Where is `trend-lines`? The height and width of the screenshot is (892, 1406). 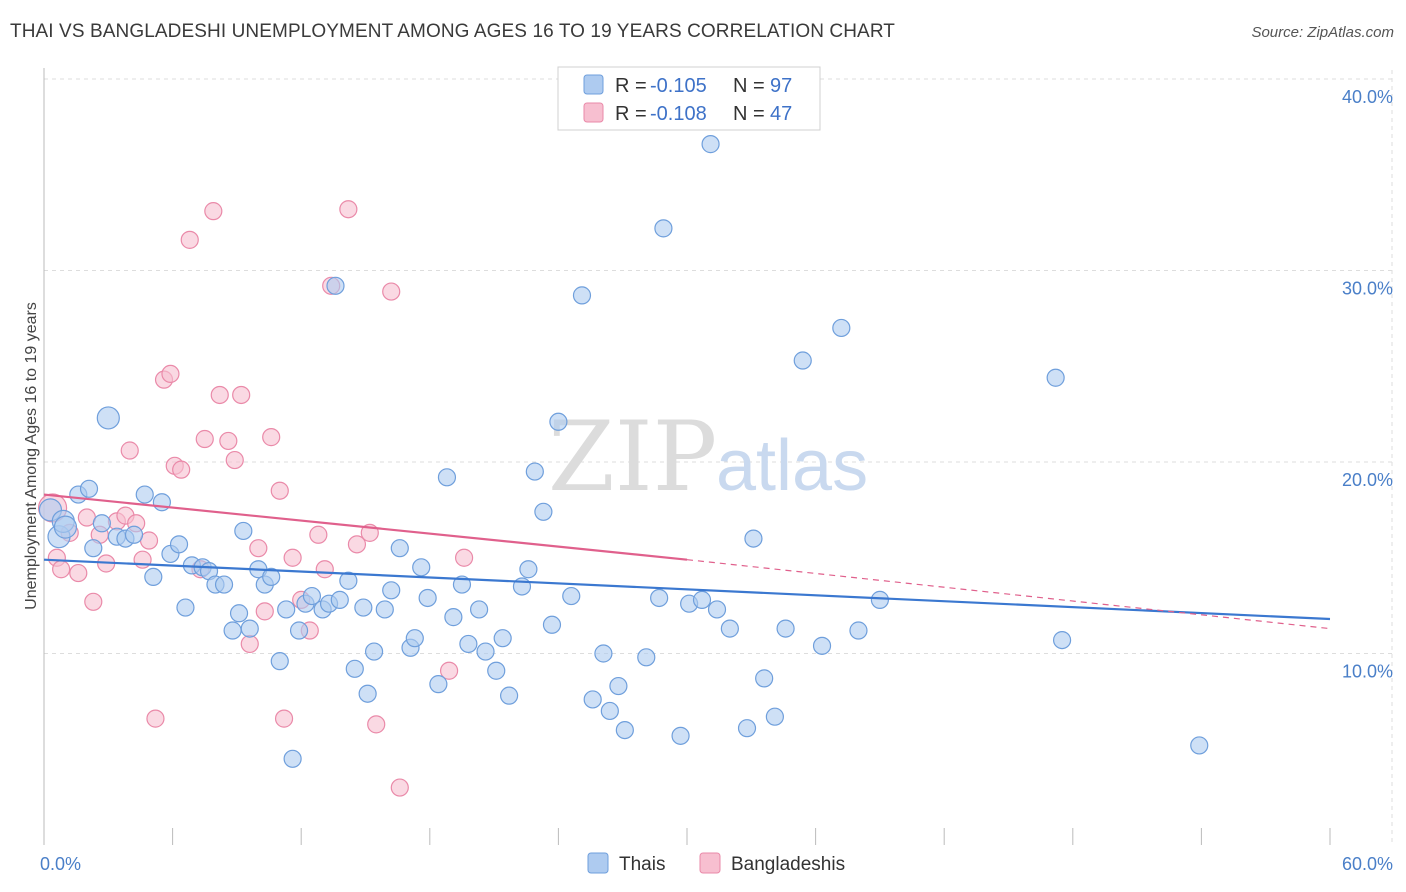
trend-lines is located at coordinates (687, 561).